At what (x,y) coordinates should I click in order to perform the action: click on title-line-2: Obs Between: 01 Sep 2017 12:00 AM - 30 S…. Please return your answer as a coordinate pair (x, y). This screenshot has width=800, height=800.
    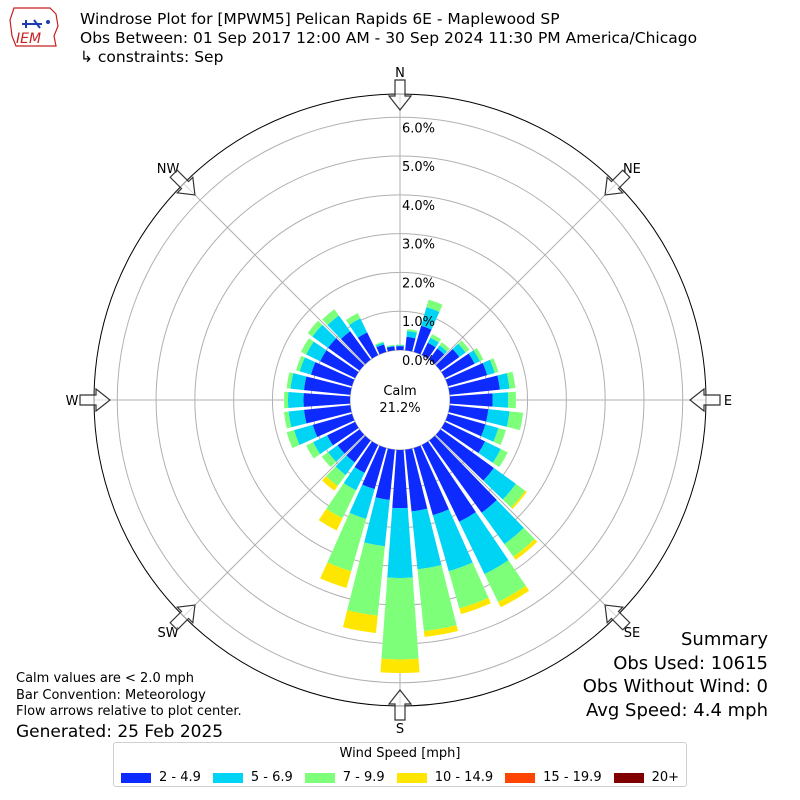
    Looking at the image, I should click on (389, 38).